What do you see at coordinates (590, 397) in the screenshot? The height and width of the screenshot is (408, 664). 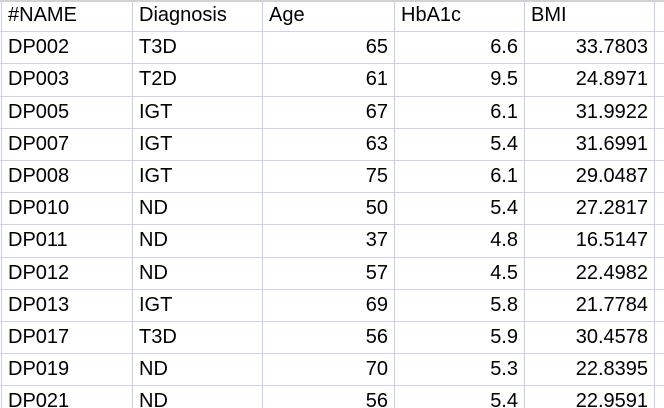 I see `cell-bmi: 22.9591` at bounding box center [590, 397].